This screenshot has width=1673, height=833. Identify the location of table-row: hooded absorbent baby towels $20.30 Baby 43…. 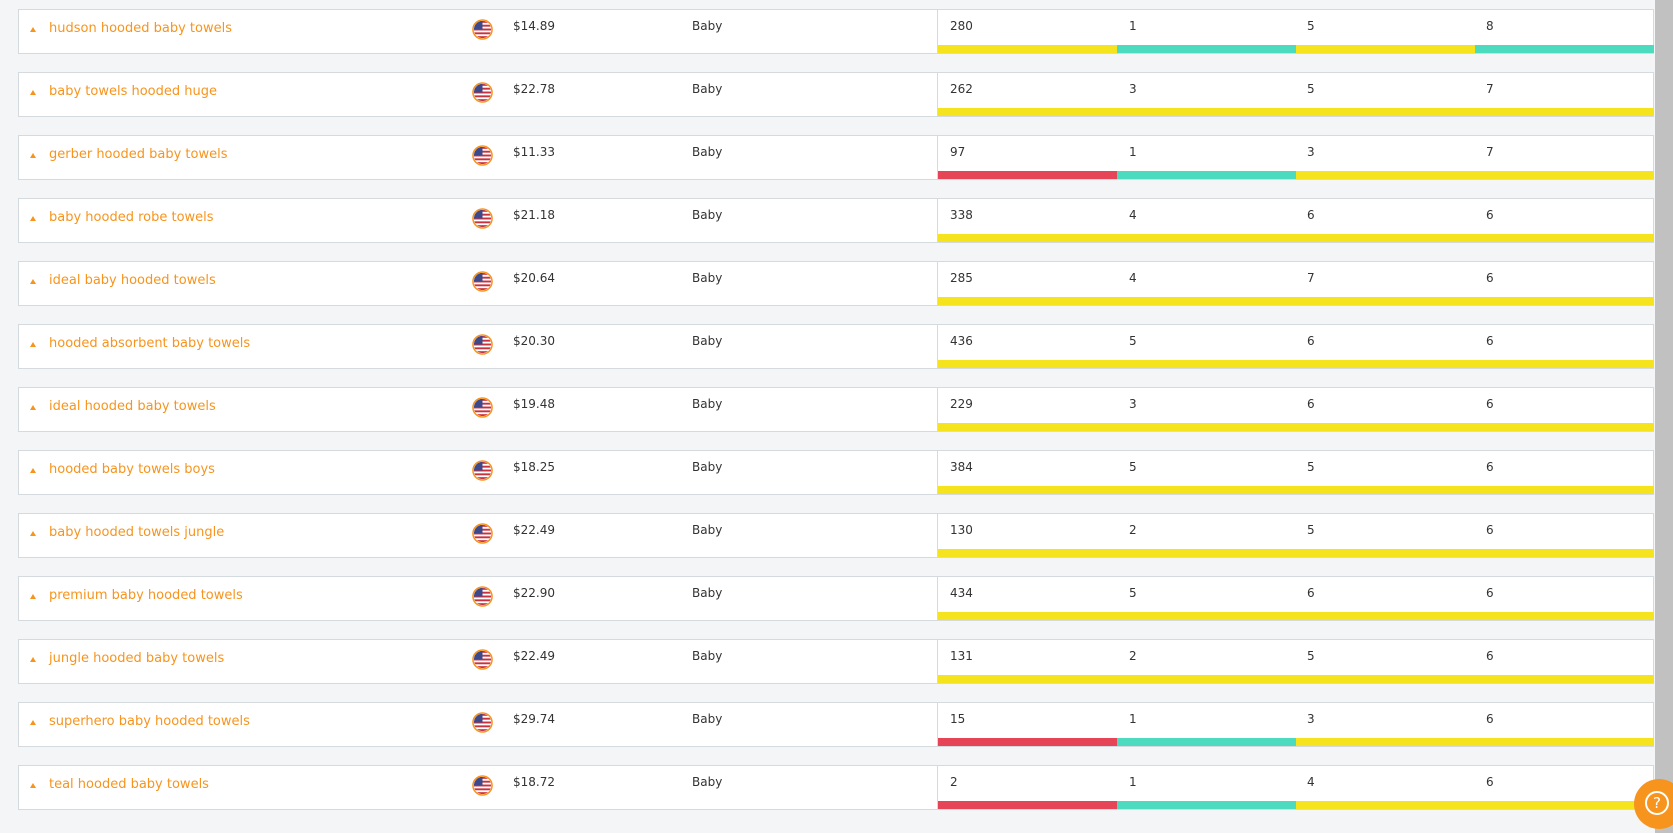
(836, 346).